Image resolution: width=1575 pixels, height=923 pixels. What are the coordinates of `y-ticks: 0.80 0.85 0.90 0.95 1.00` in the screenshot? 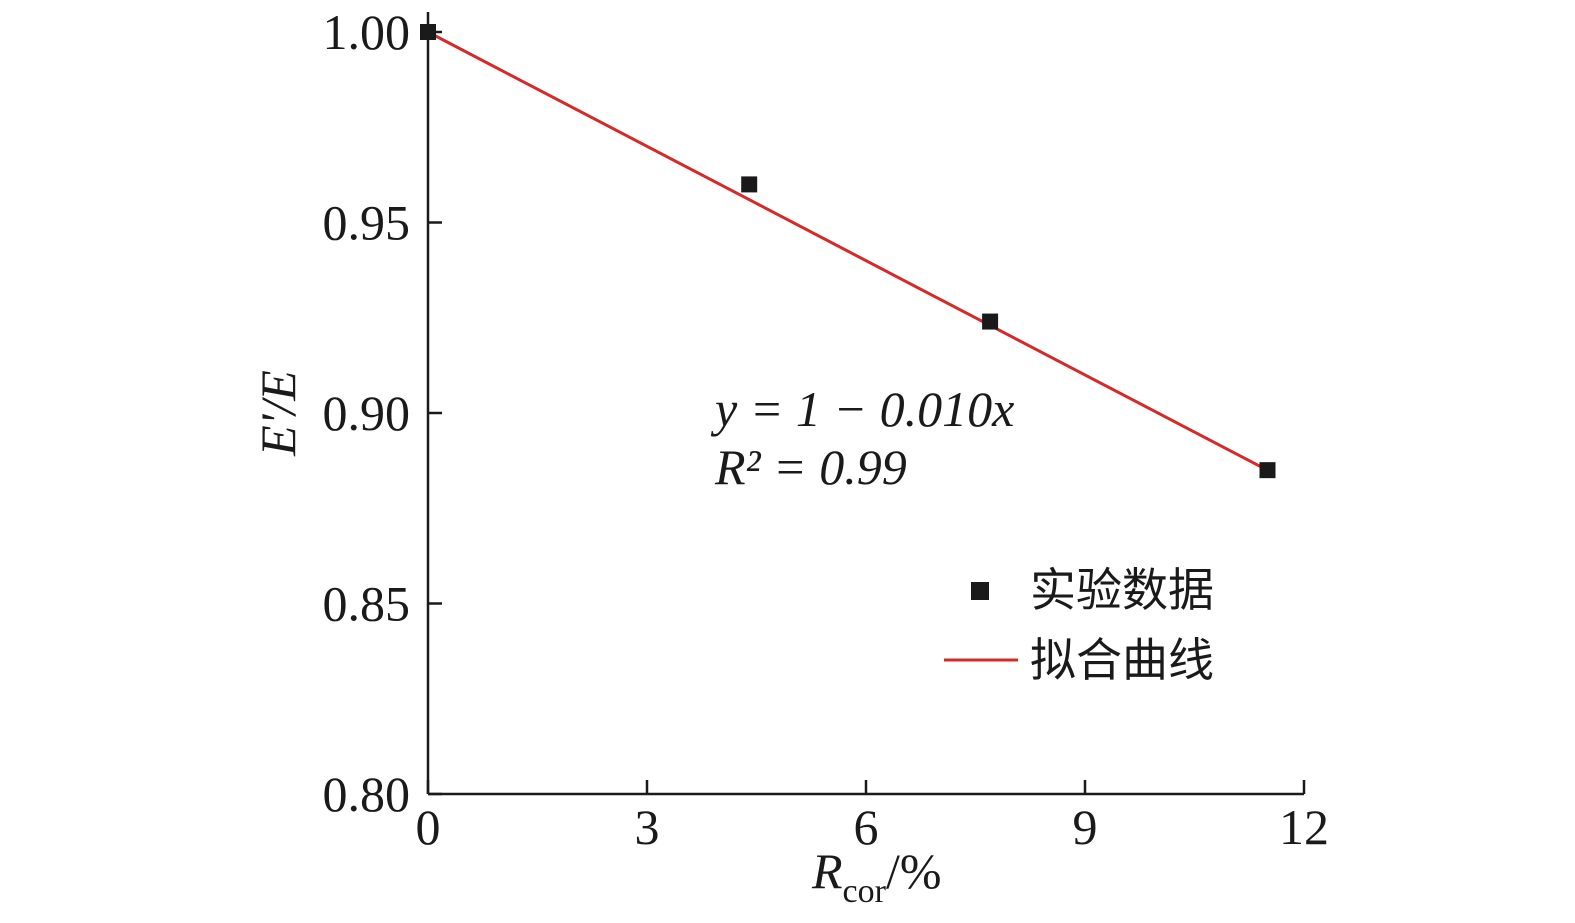 It's located at (382, 413).